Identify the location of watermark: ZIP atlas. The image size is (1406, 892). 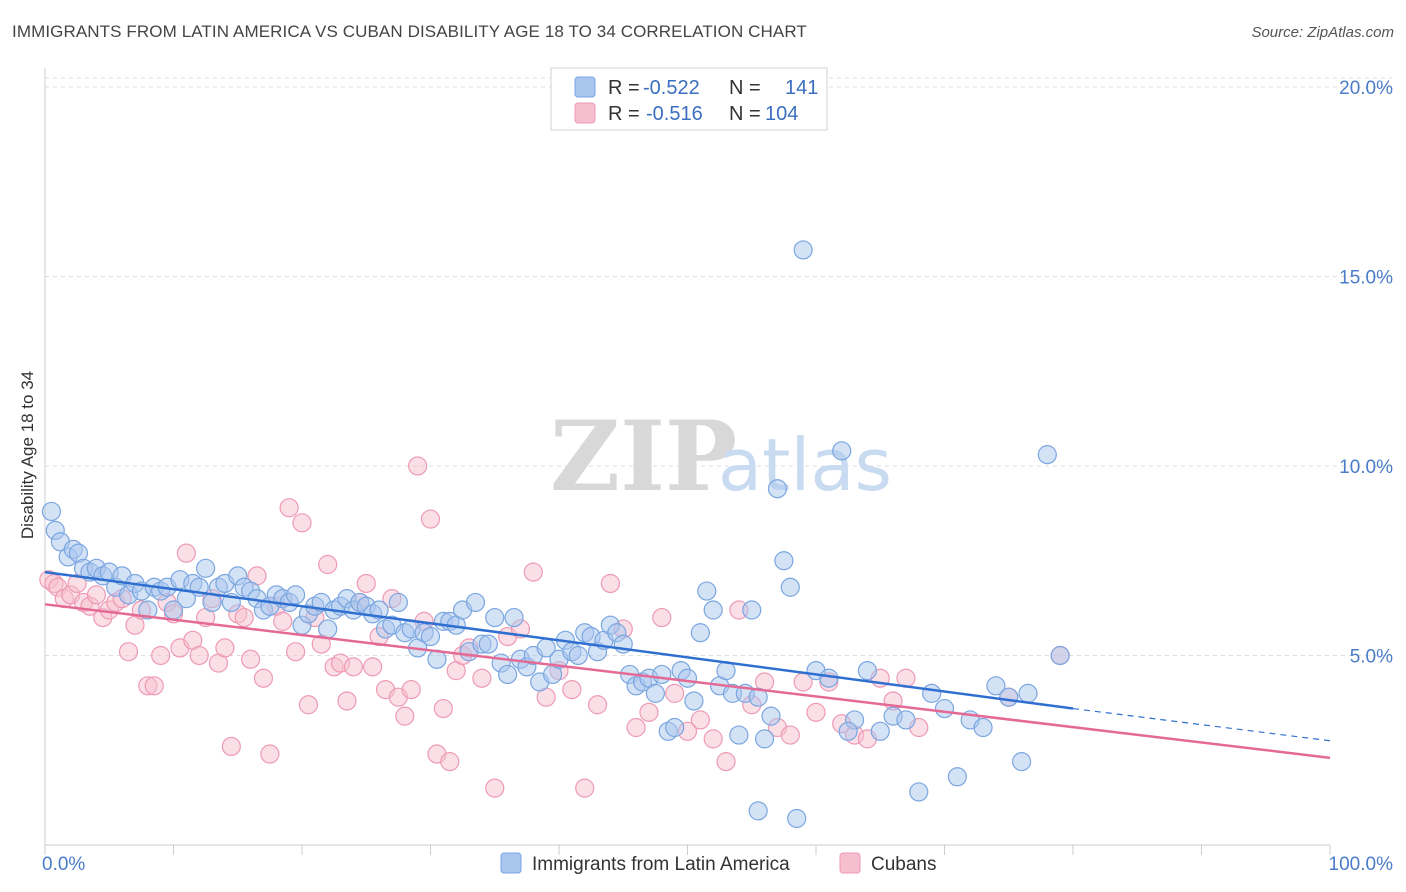
(721, 456).